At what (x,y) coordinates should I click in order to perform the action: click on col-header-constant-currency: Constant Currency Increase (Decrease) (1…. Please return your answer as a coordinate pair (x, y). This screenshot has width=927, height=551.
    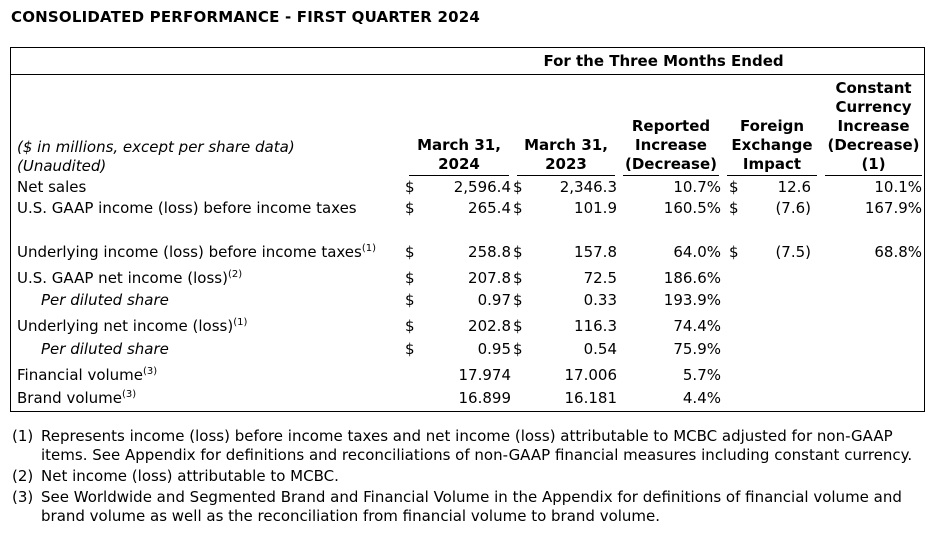
    Looking at the image, I should click on (871, 125).